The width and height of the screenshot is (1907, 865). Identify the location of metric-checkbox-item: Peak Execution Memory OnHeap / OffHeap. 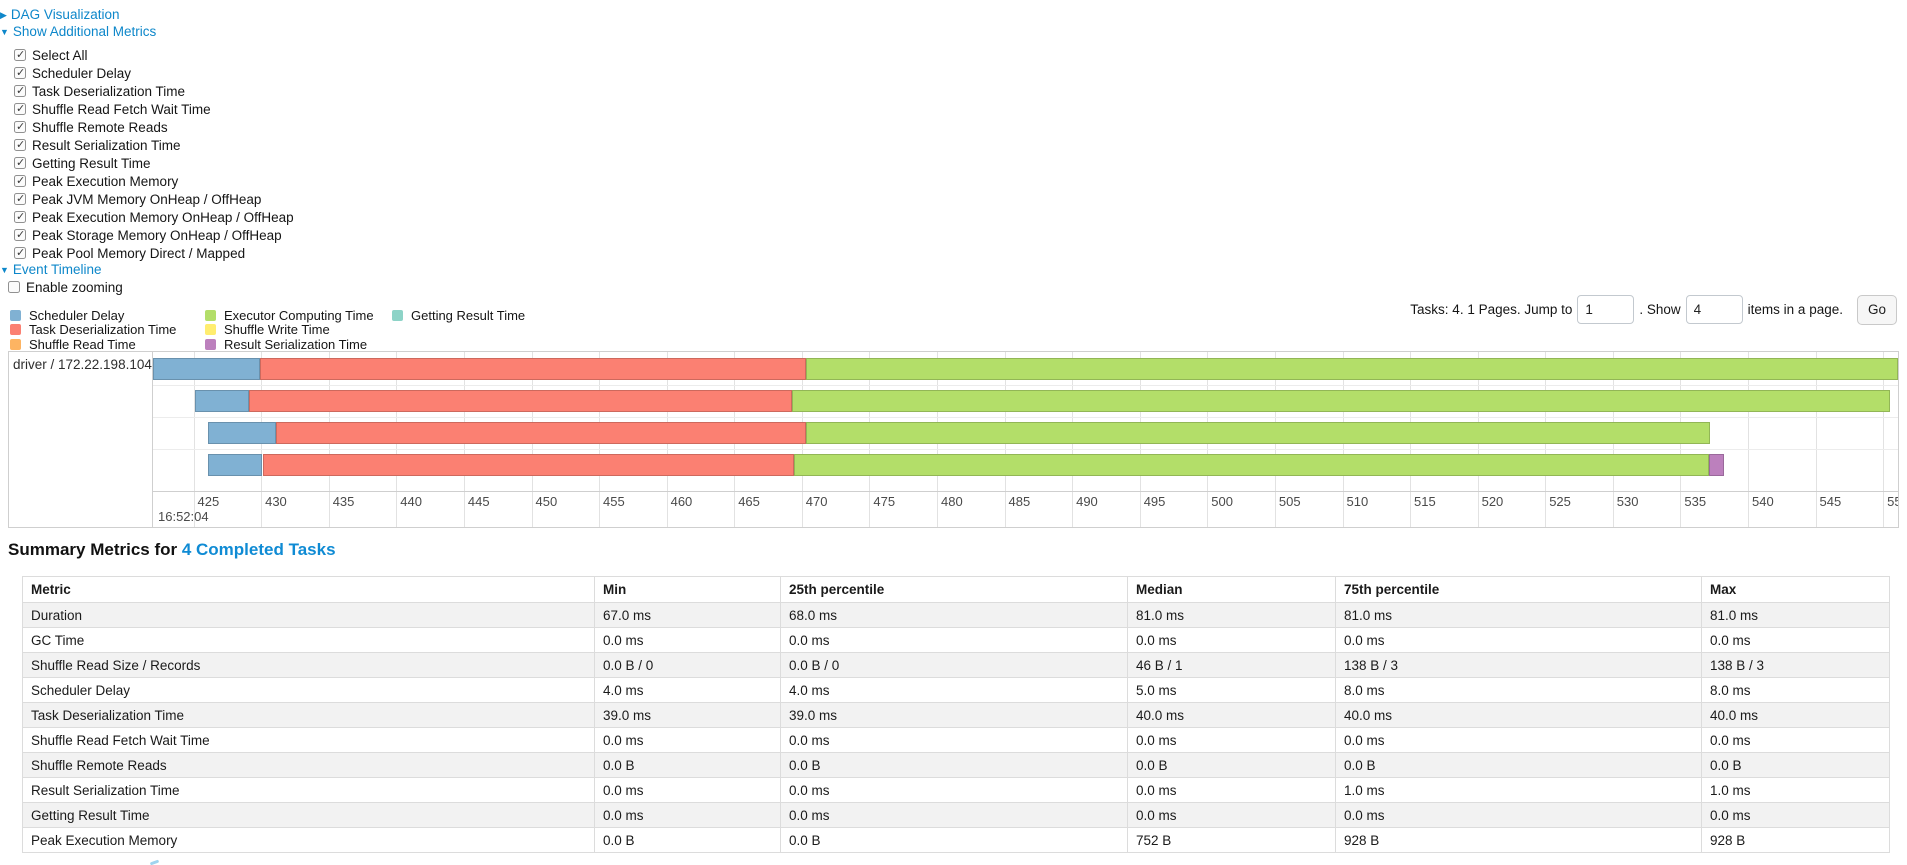
(154, 217).